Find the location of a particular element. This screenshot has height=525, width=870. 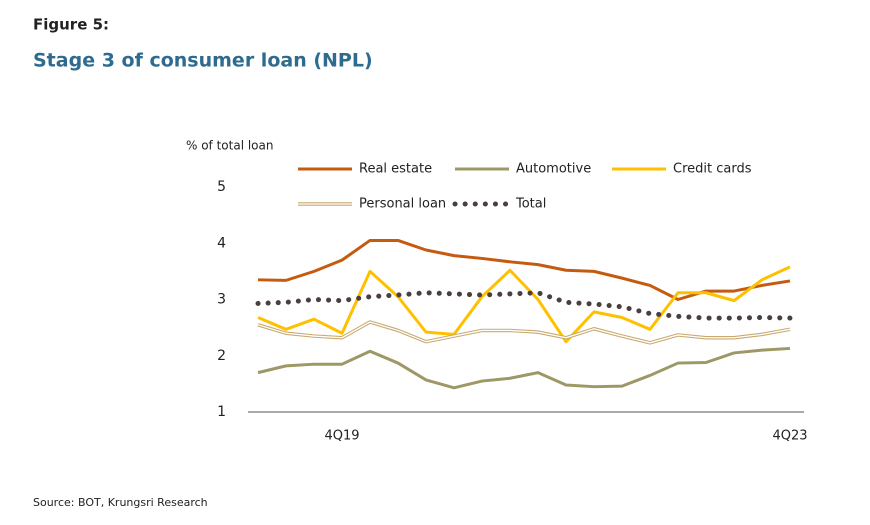

x-tick-label: 4Q23 is located at coordinates (789, 436).